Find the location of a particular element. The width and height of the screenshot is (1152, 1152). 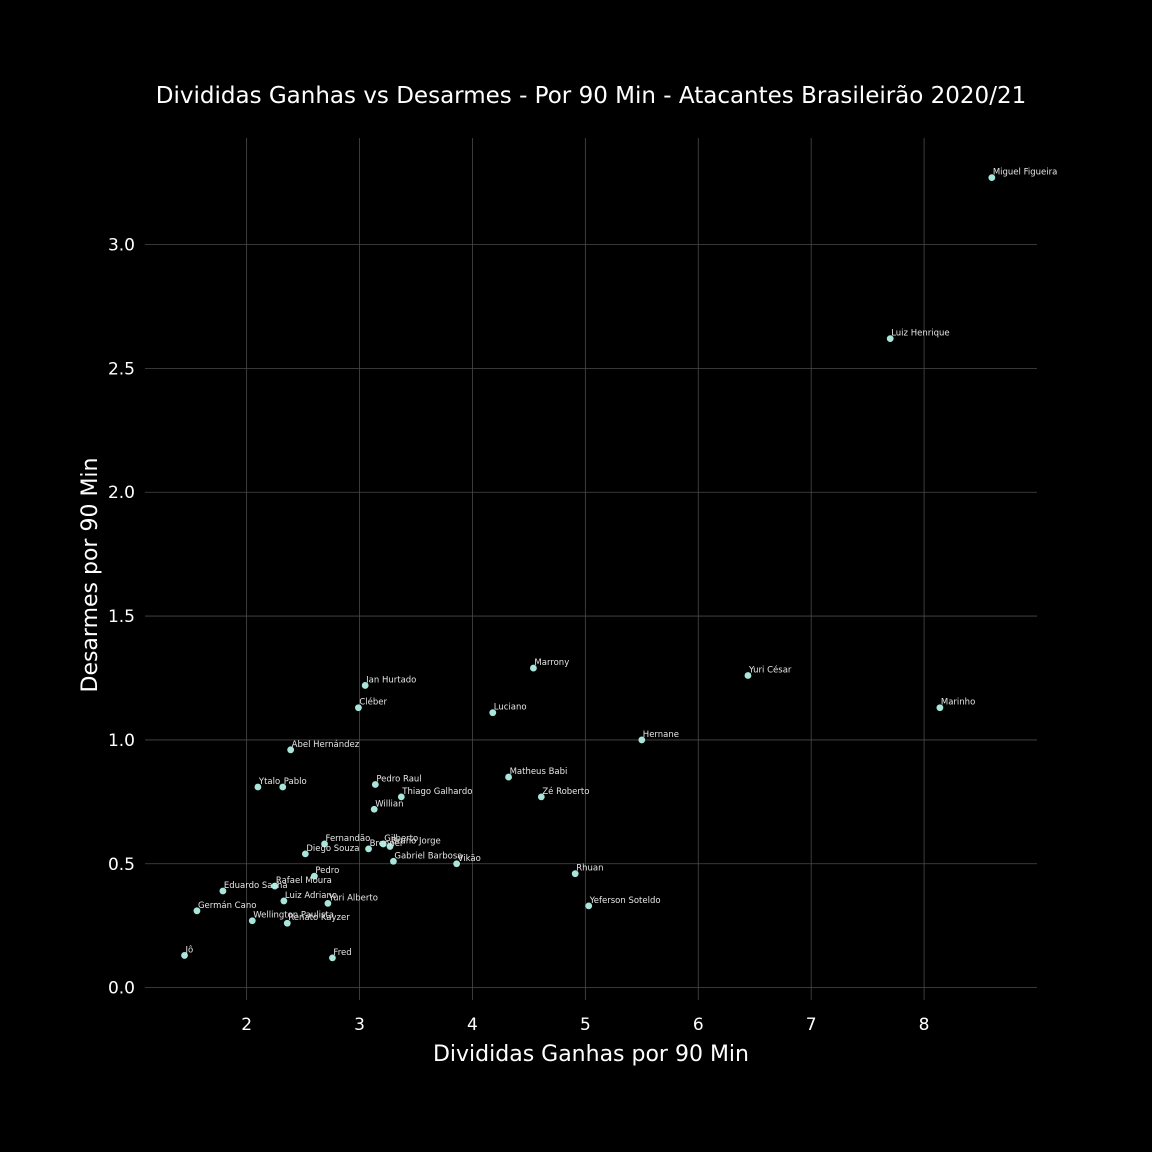

data-point-label: Marrony is located at coordinates (551, 663).